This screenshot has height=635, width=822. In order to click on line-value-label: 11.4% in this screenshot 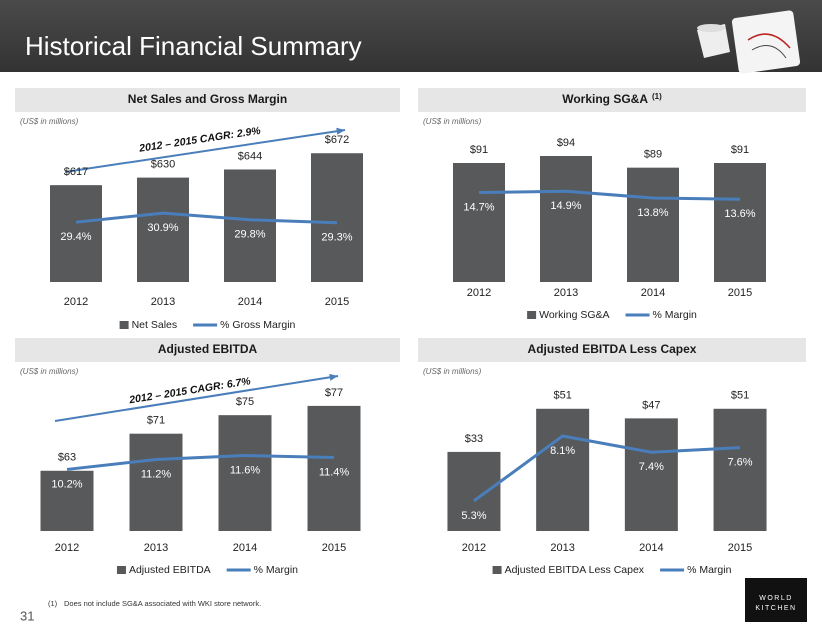, I will do `click(334, 472)`.